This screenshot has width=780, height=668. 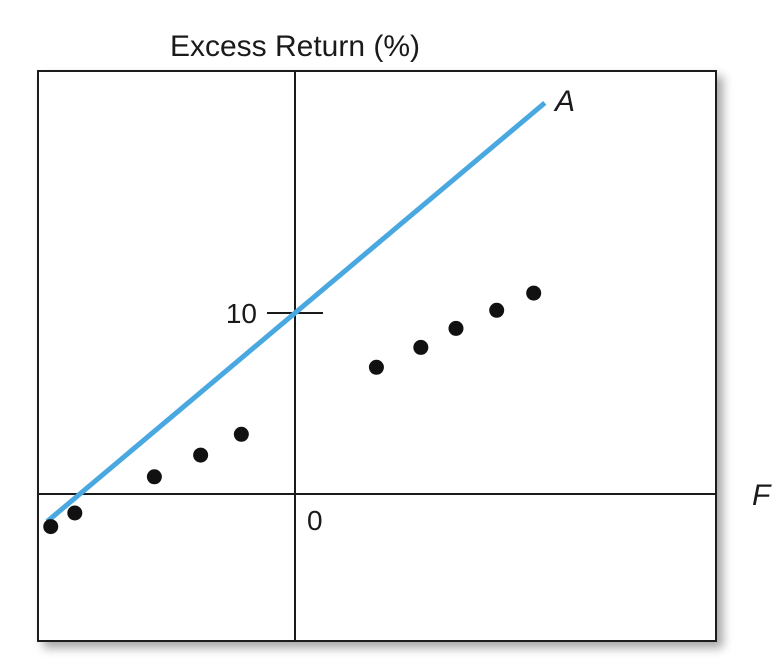 I want to click on origin-label: 0, so click(x=315, y=520).